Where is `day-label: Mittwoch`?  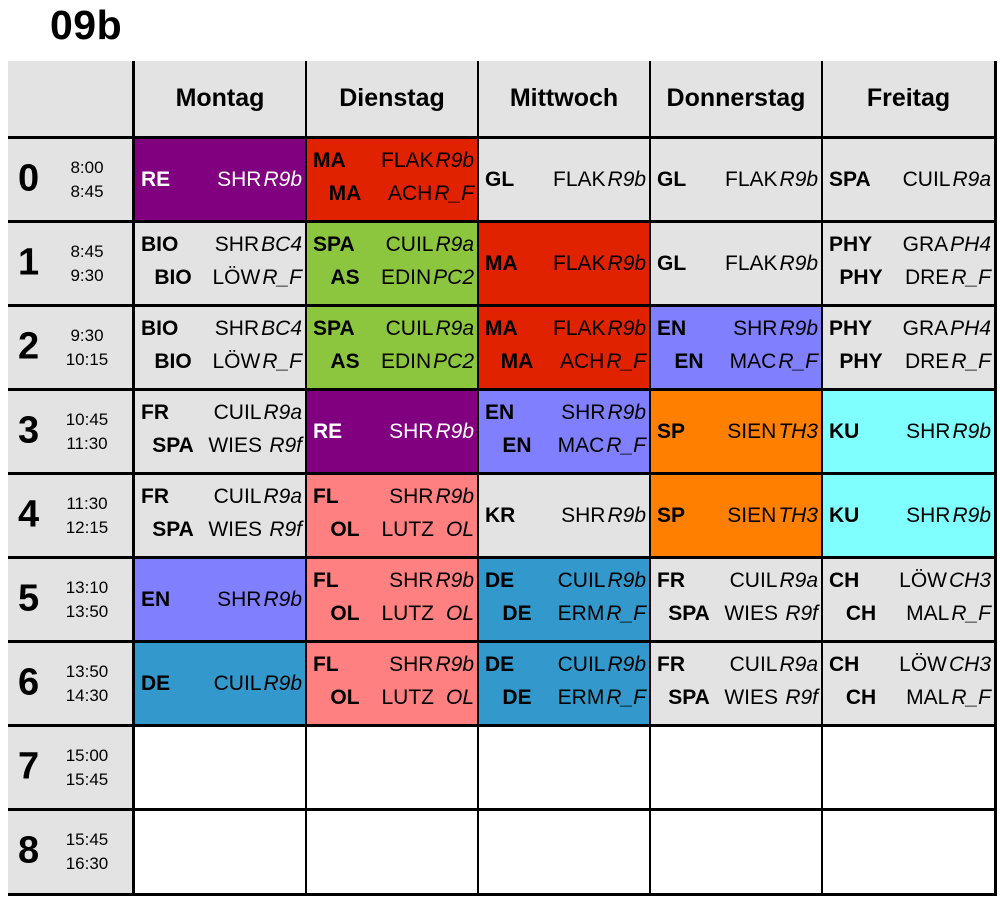 day-label: Mittwoch is located at coordinates (564, 98).